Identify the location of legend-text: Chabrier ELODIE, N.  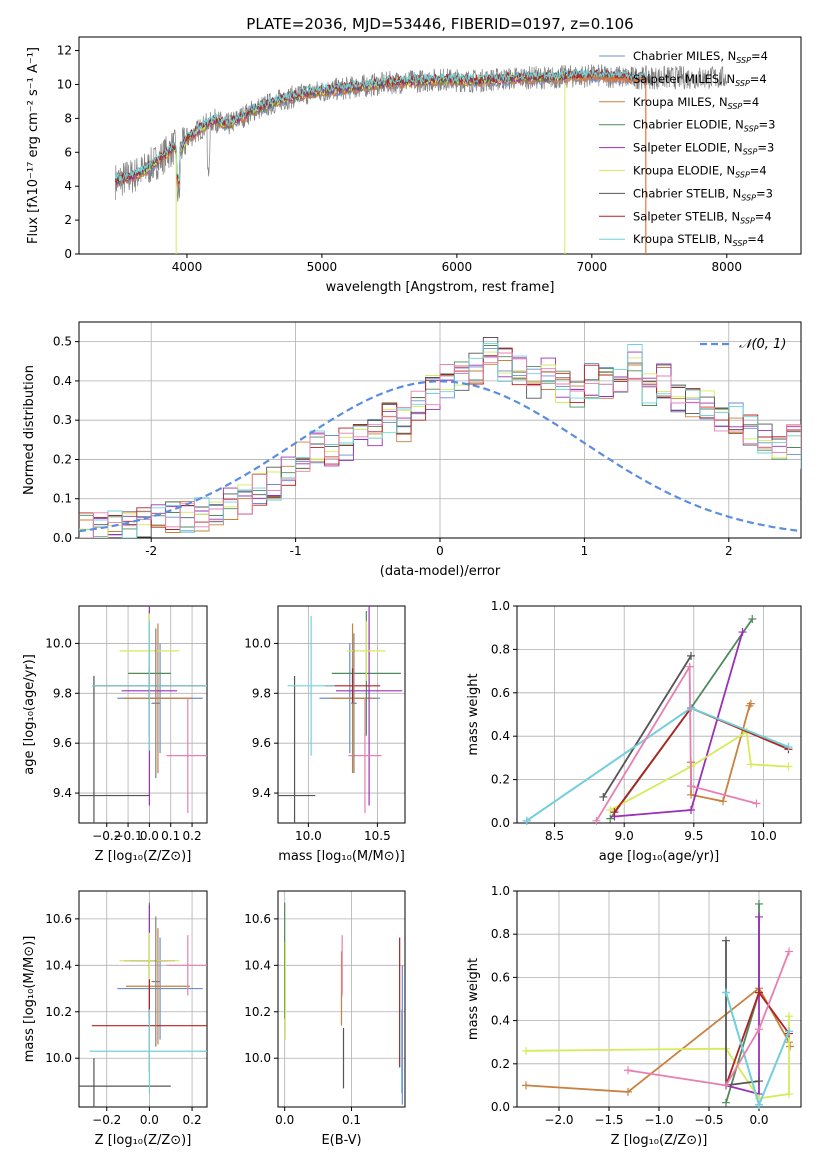
(688, 125).